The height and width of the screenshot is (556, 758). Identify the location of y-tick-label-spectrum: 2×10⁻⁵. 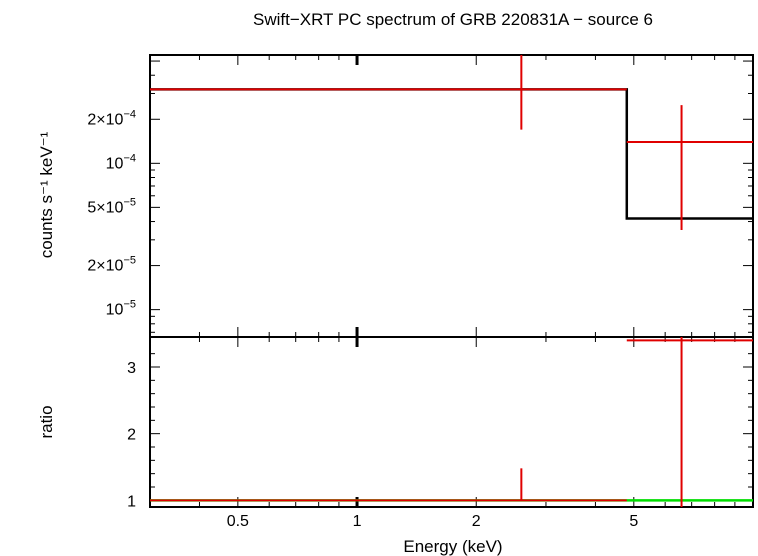
(111, 265).